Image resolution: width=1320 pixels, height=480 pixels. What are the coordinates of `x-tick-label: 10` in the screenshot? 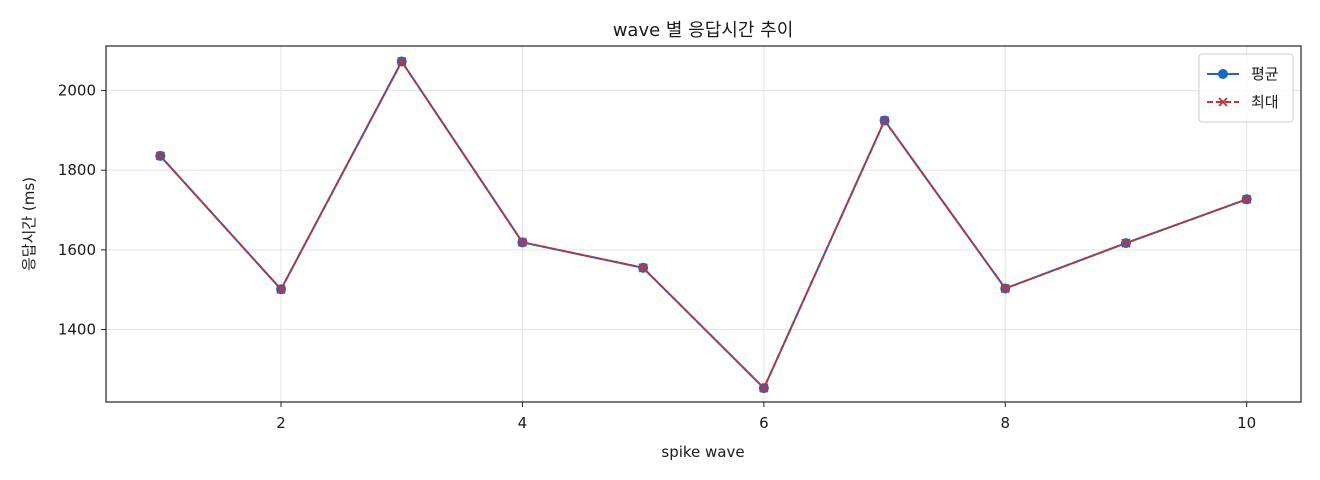 It's located at (1246, 423).